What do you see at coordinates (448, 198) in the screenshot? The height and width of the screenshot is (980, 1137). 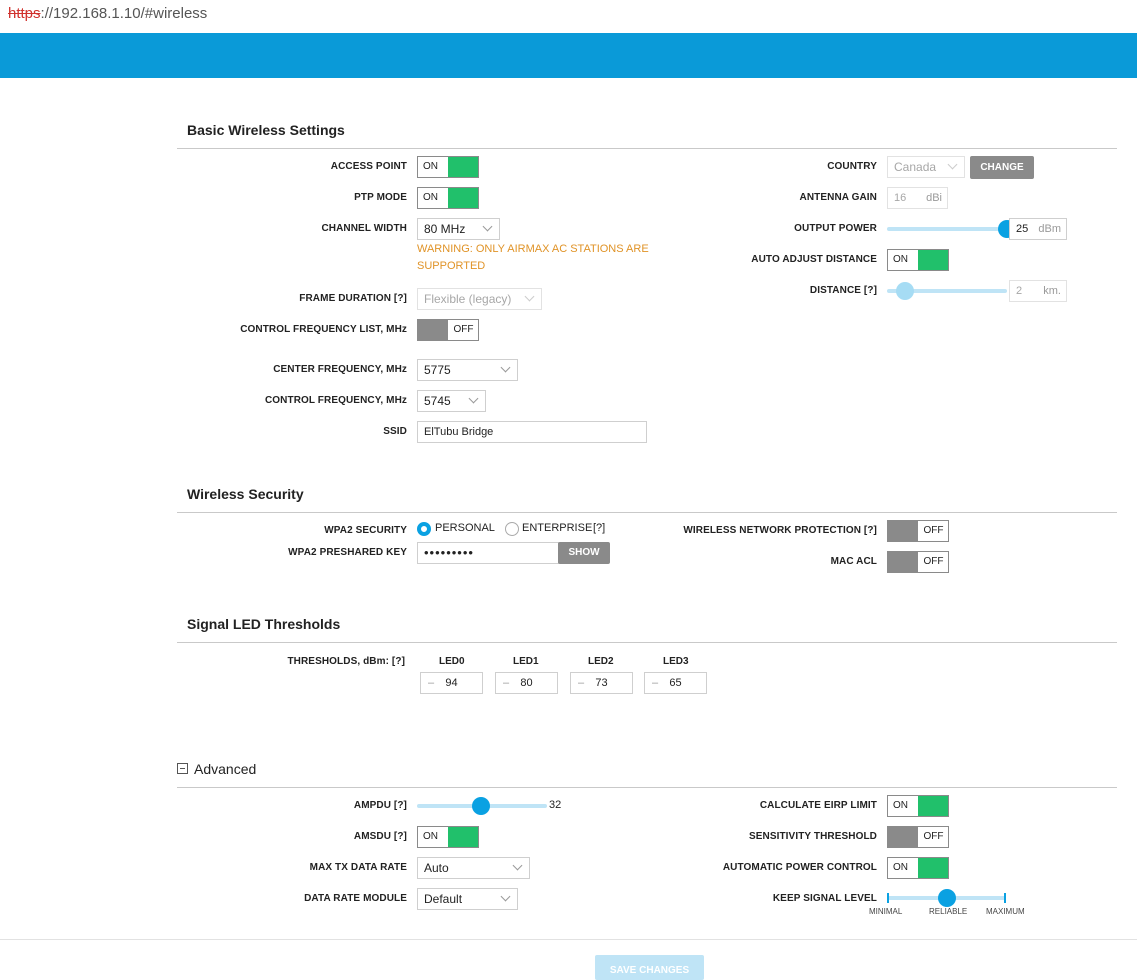 I see `ptp-mode-toggle: ON` at bounding box center [448, 198].